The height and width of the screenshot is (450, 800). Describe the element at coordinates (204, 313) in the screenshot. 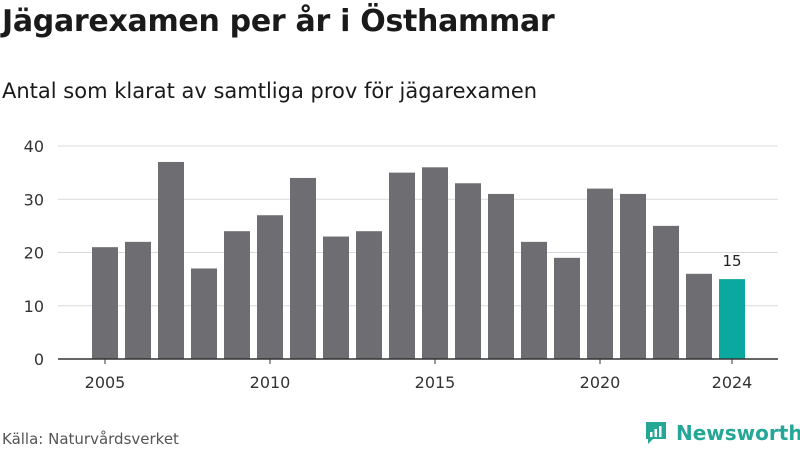

I see `bar-2008` at that location.